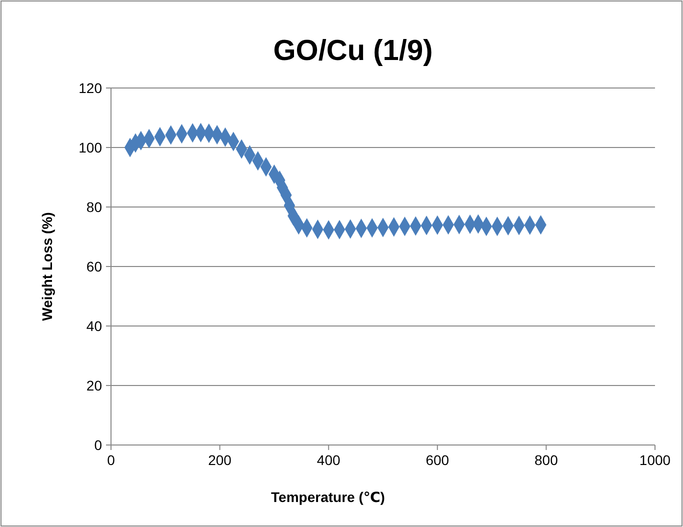 This screenshot has width=683, height=527. Describe the element at coordinates (546, 460) in the screenshot. I see `x-tick-label: 800` at that location.